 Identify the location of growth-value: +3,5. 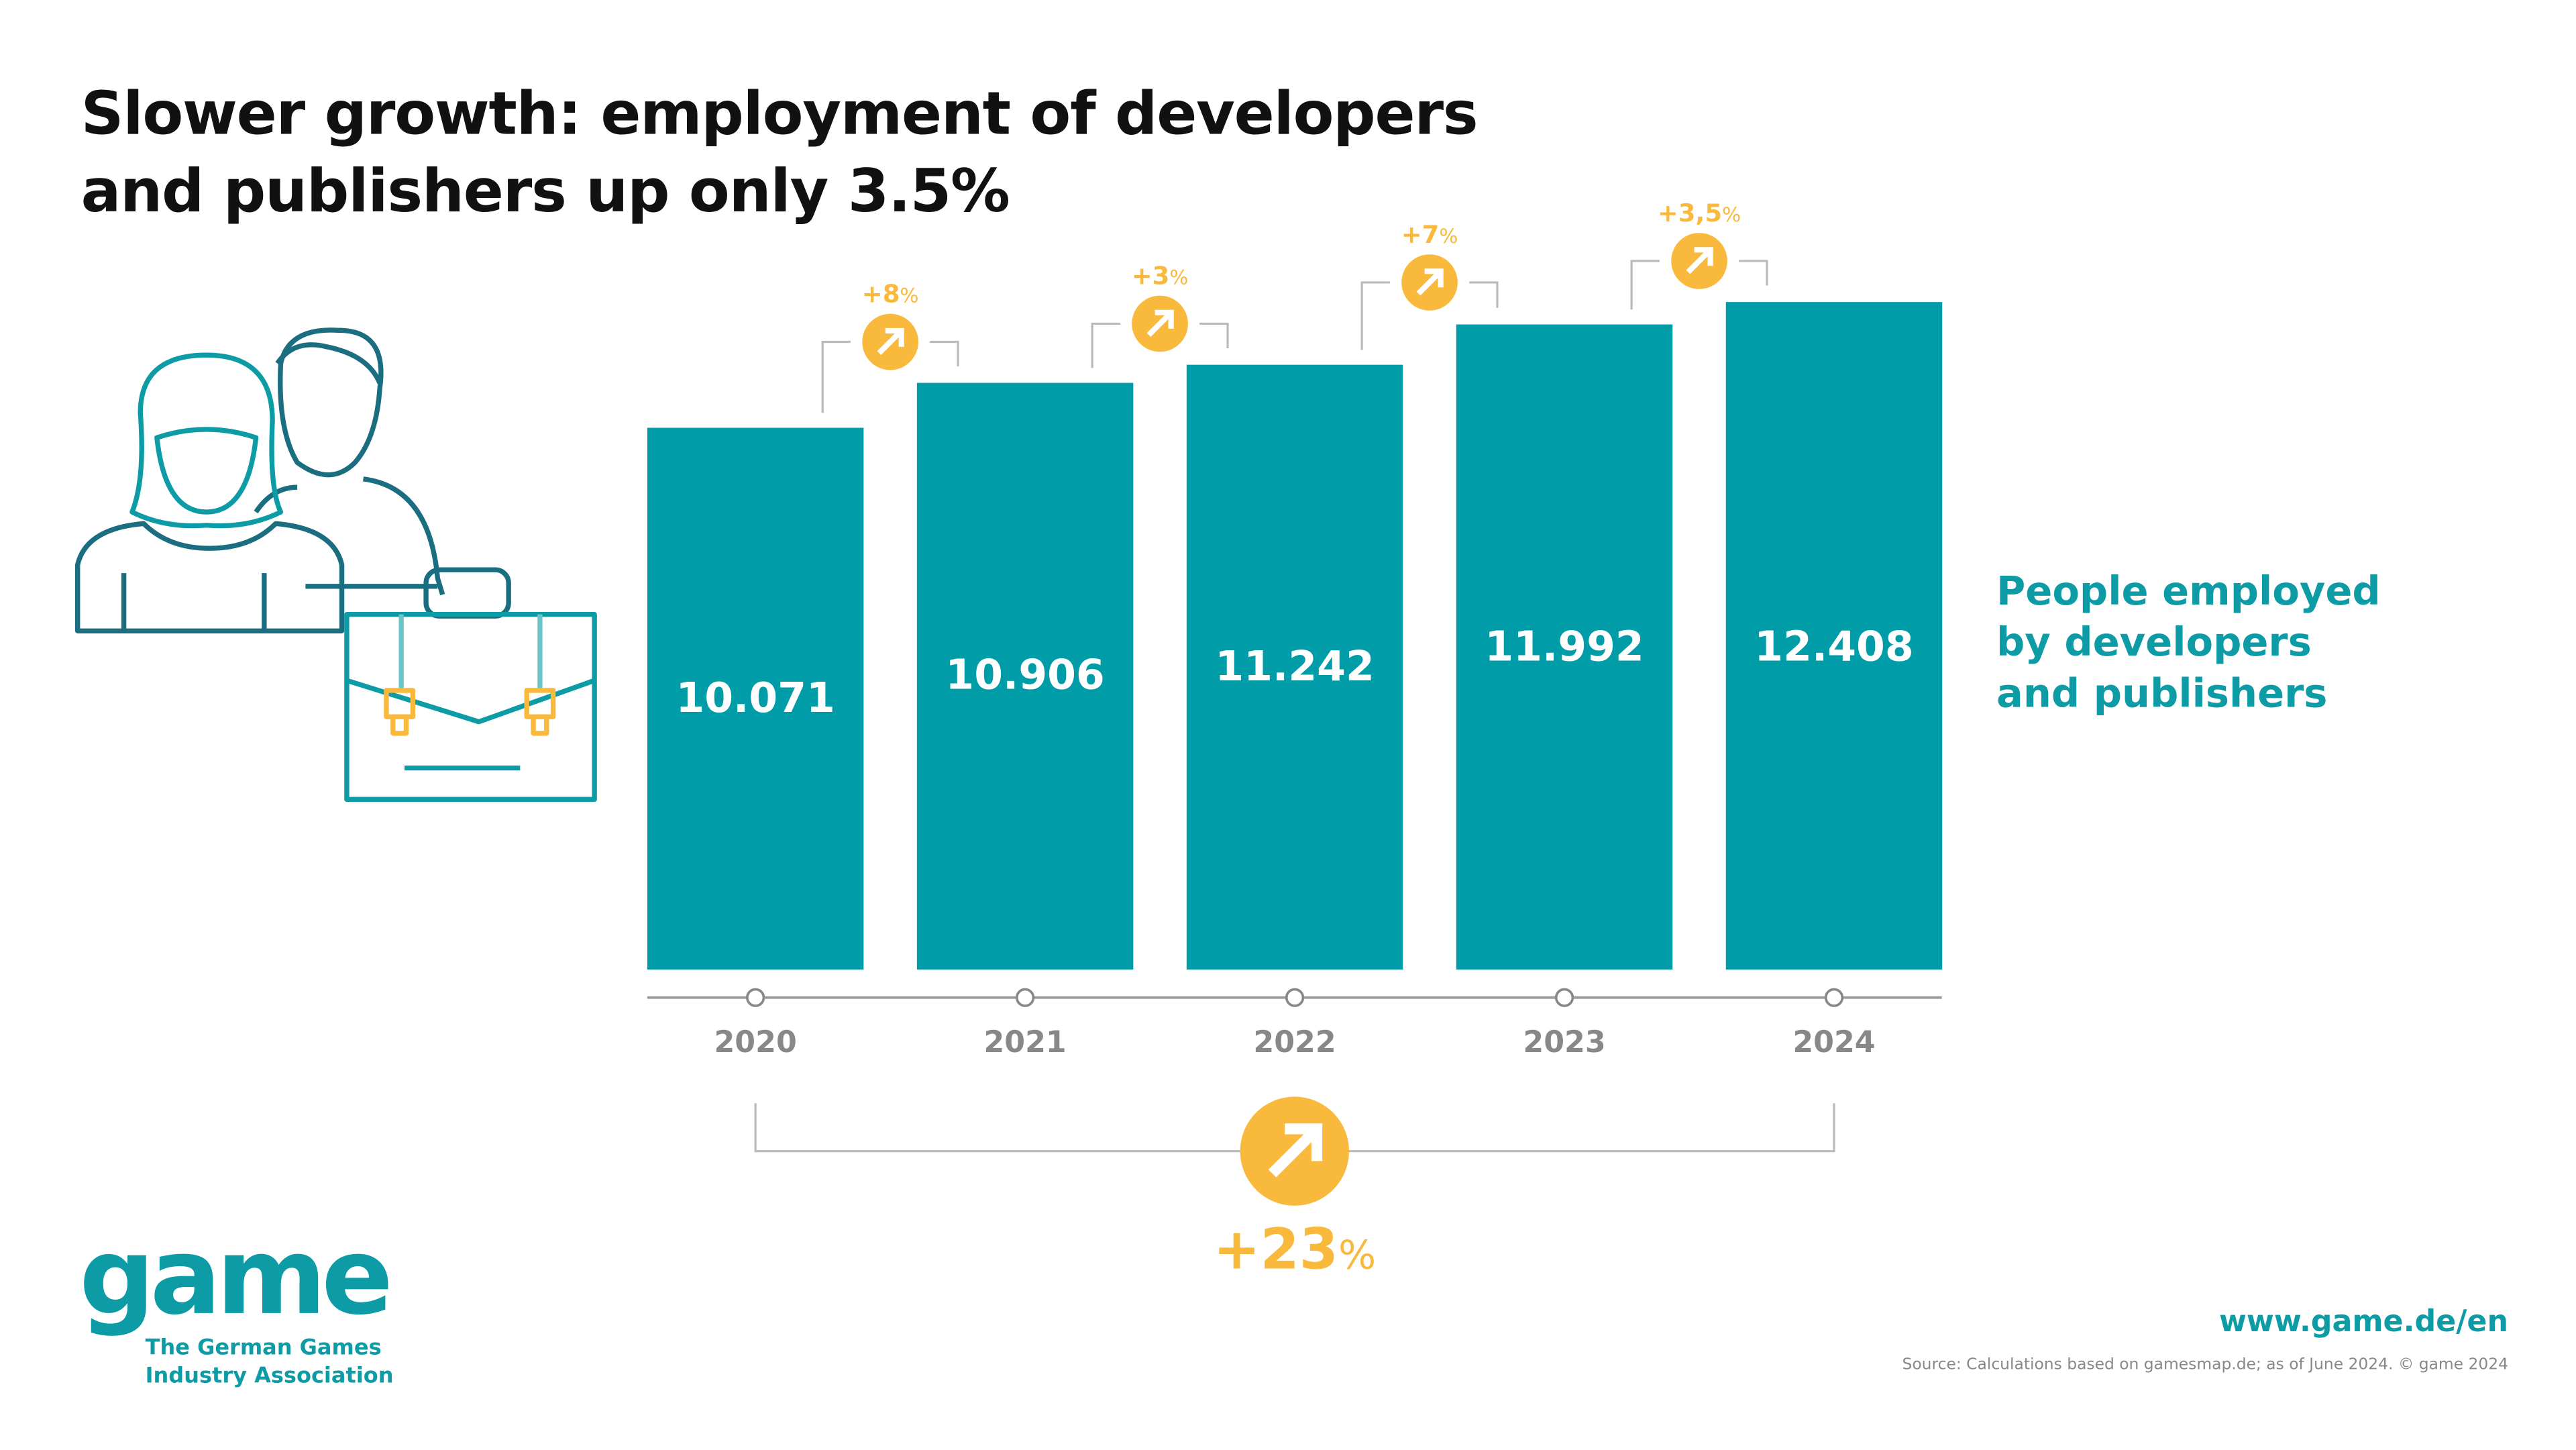
(1690, 213).